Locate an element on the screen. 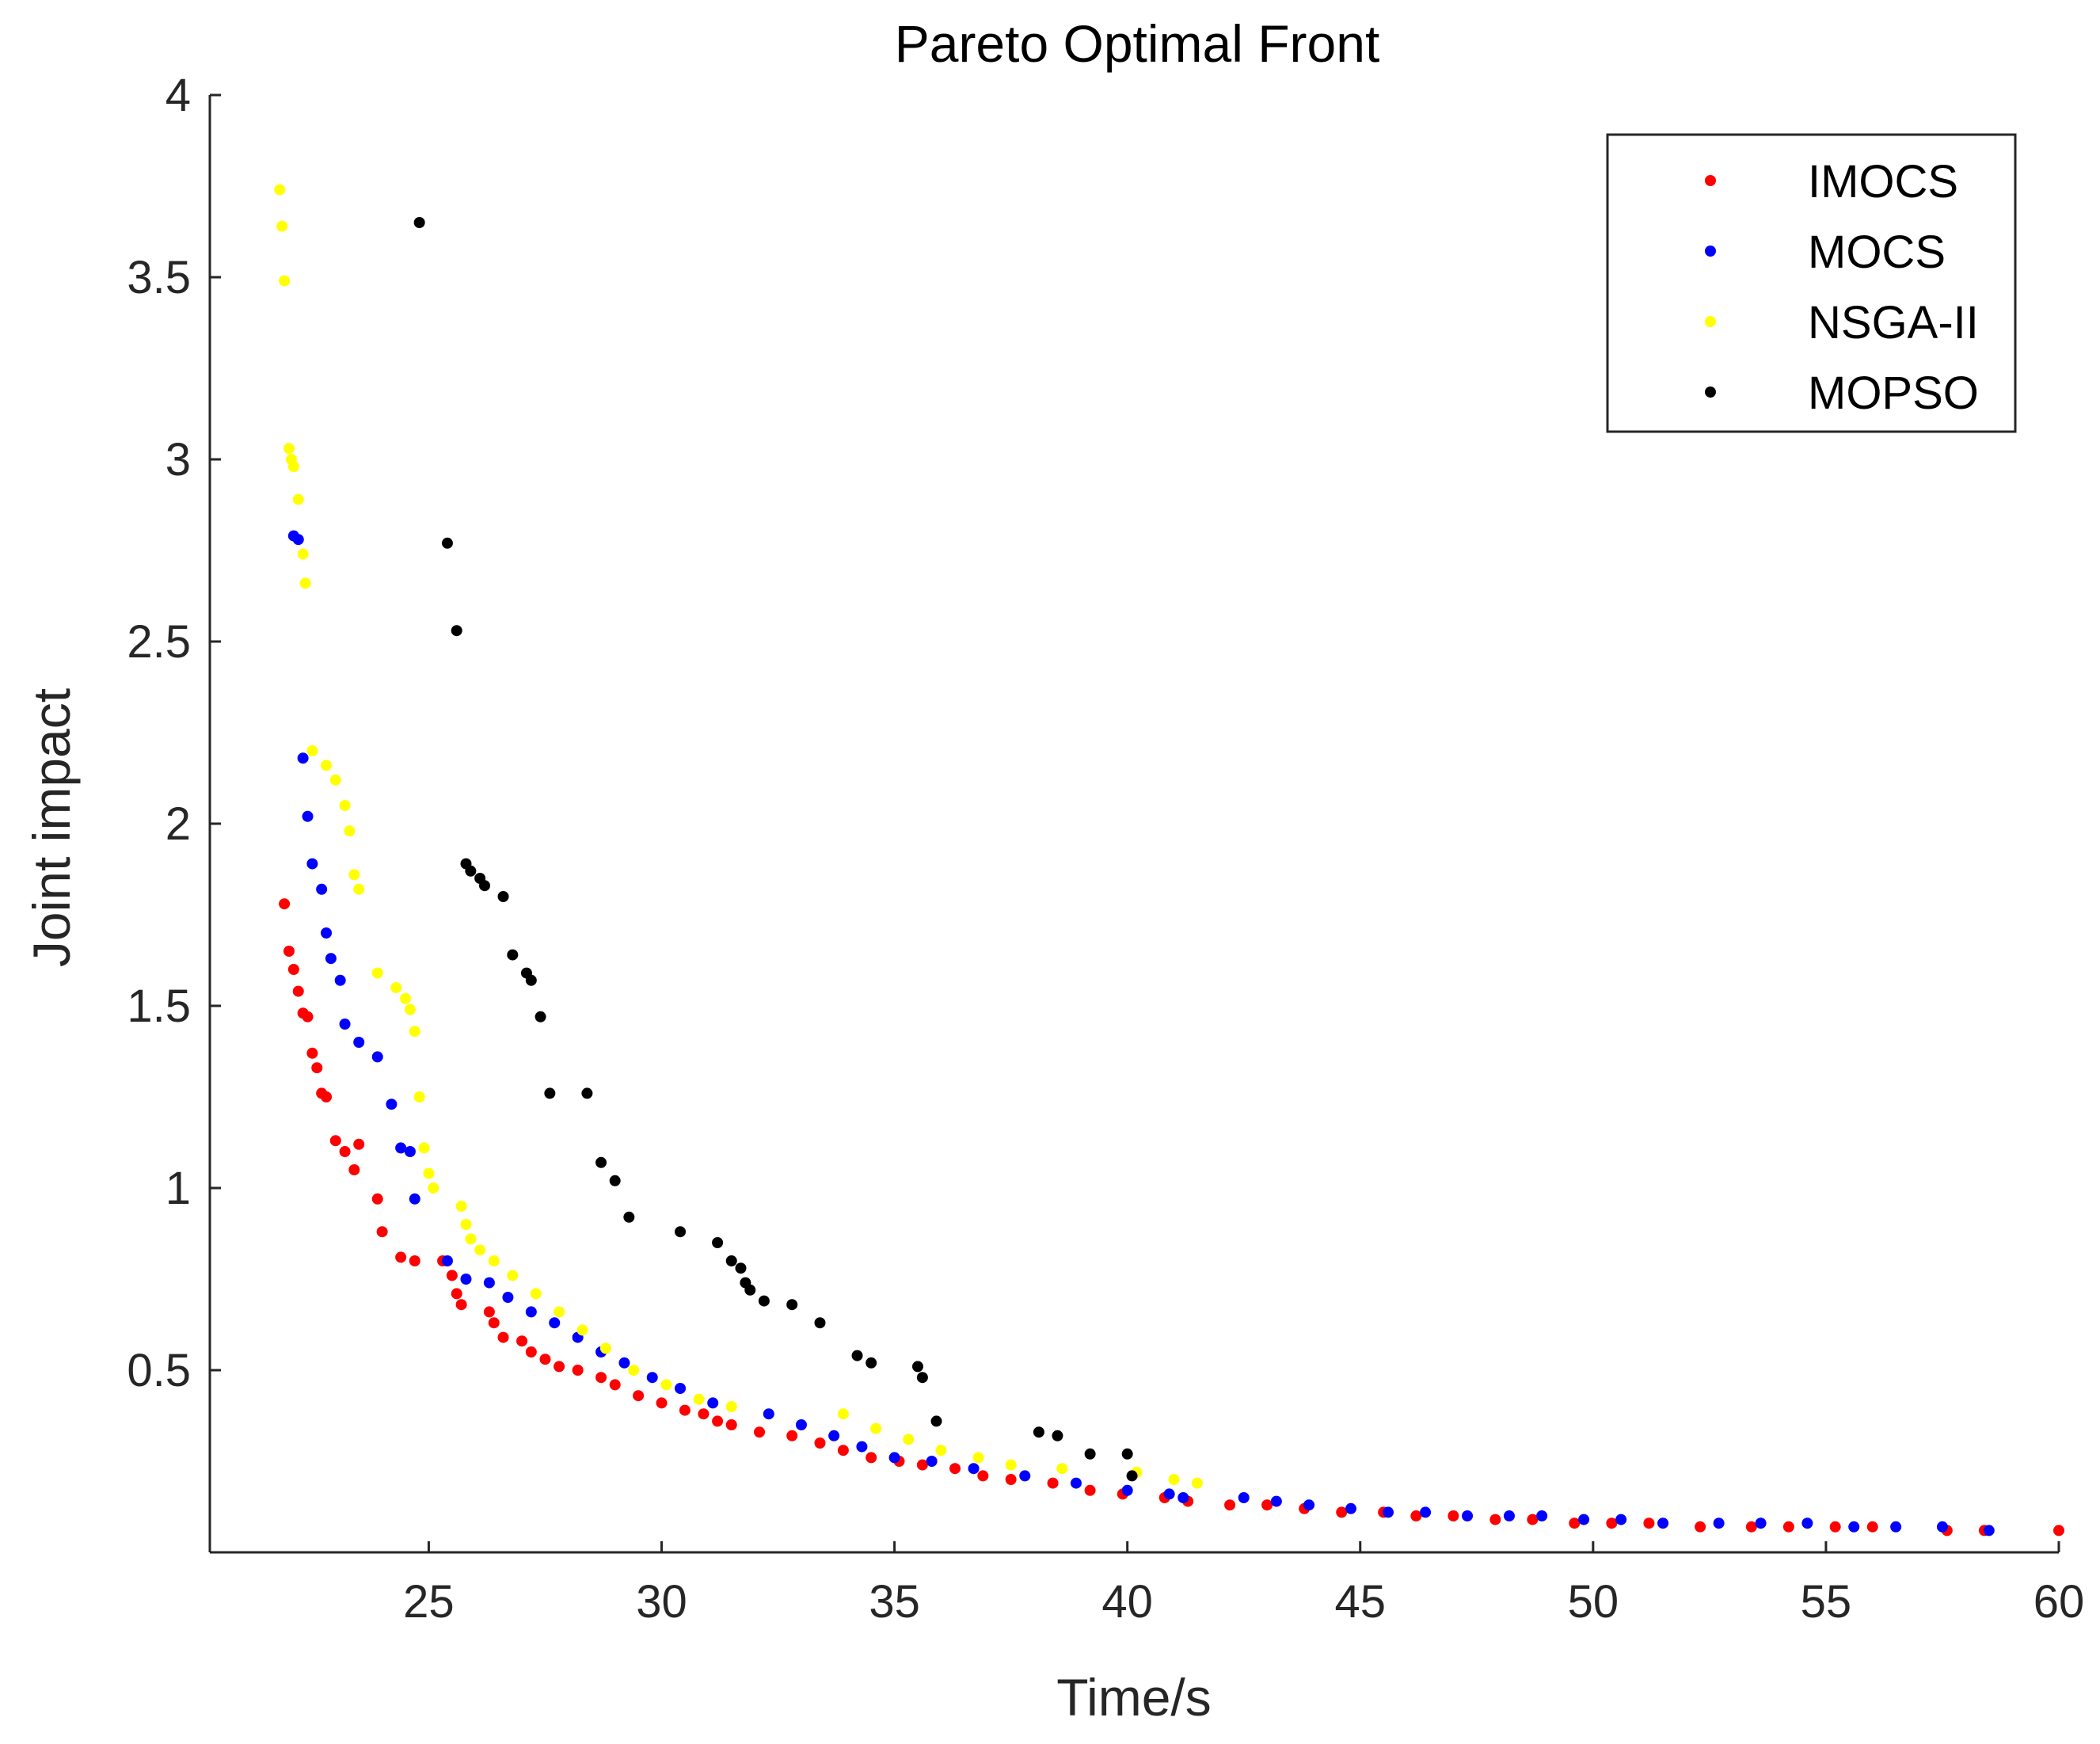 This screenshot has height=1744, width=2100. x-tick-label: 25 is located at coordinates (429, 1602).